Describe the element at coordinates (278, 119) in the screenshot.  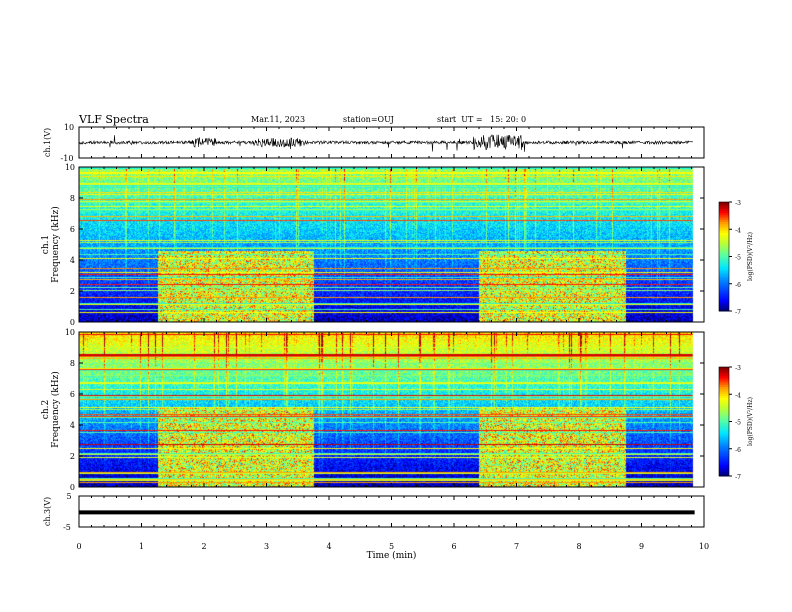
I see `date-label: Mar.11, 2023` at that location.